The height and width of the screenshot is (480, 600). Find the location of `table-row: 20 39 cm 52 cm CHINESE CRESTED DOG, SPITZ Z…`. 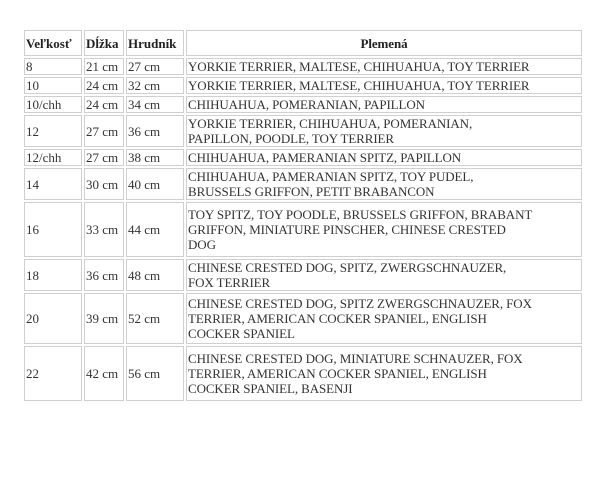

table-row: 20 39 cm 52 cm CHINESE CRESTED DOG, SPITZ Z… is located at coordinates (303, 318).